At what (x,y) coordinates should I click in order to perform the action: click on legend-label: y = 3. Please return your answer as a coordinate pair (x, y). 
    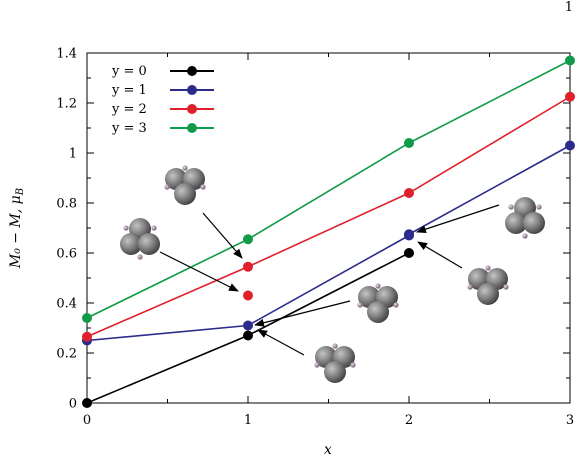
    Looking at the image, I should click on (129, 128).